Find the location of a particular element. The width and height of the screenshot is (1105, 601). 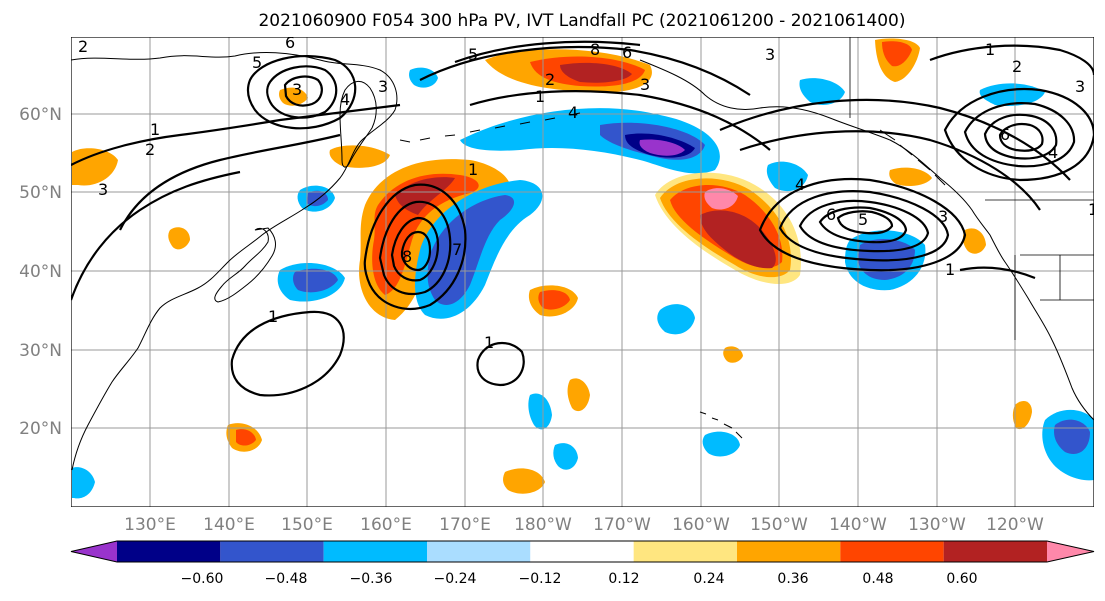

lon-label: 170°E is located at coordinates (465, 525).